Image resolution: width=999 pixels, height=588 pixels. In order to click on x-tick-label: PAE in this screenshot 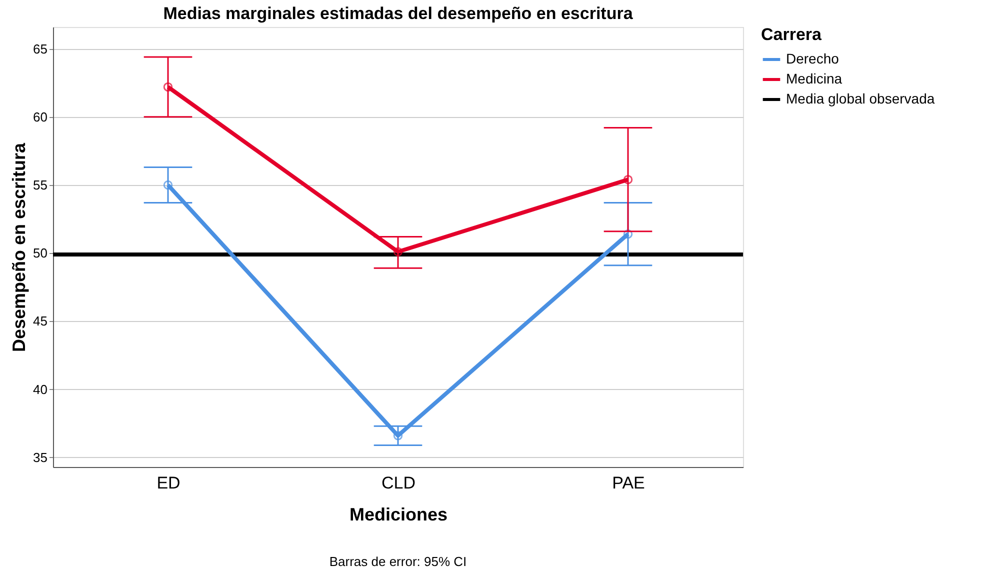, I will do `click(628, 483)`.